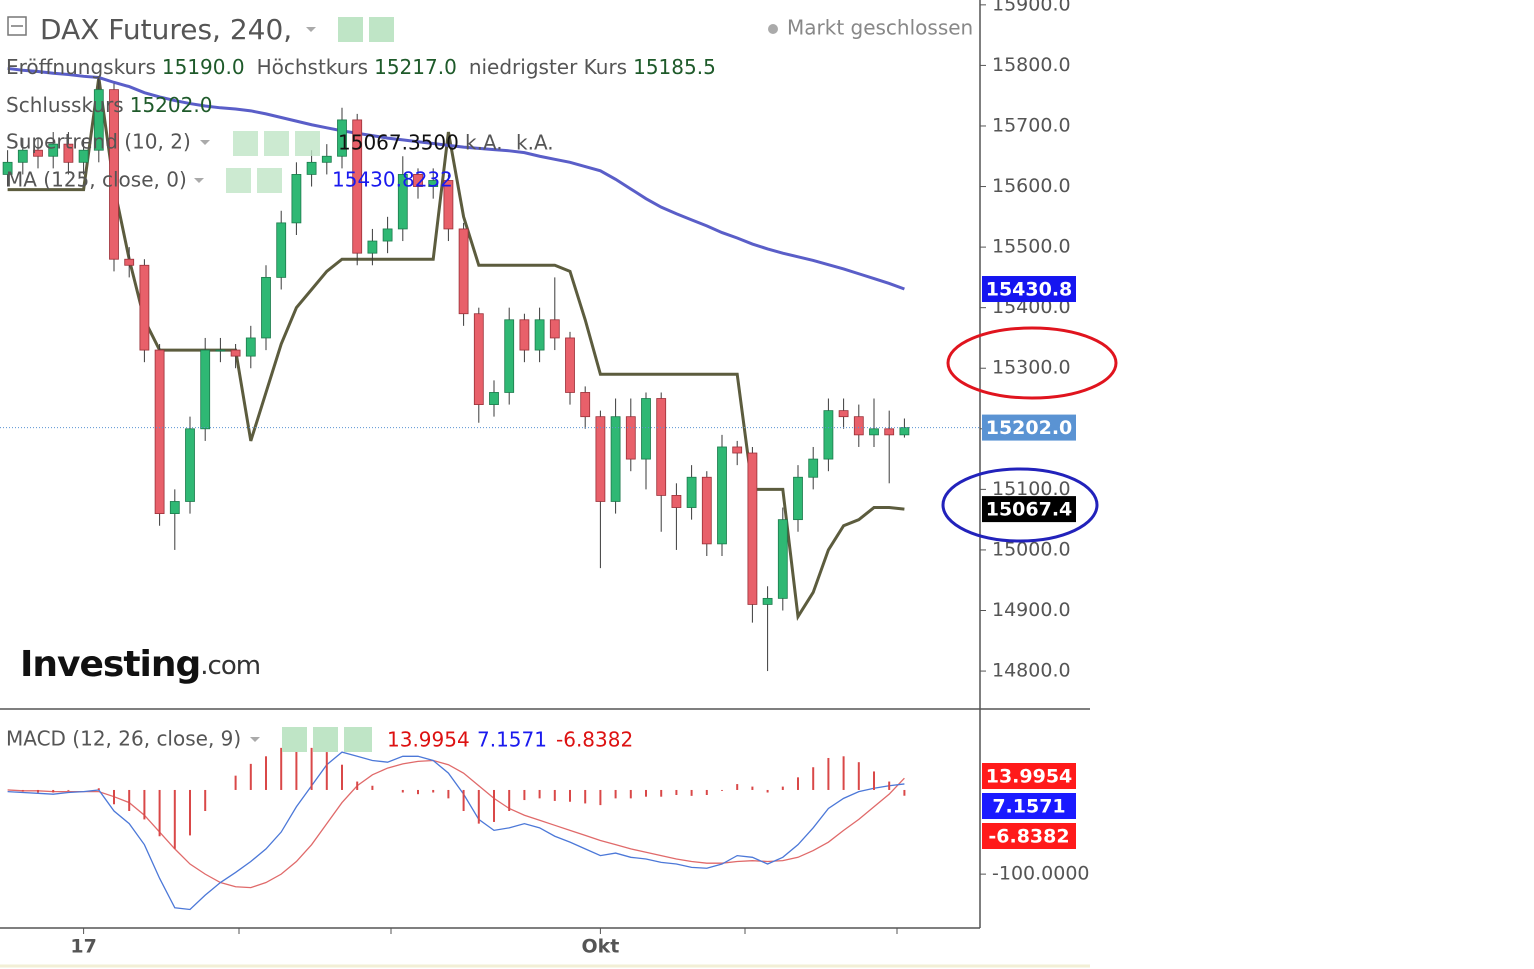 The image size is (1534, 969). I want to click on indicator-name: MACD (12, 26, close, 9), so click(123, 739).